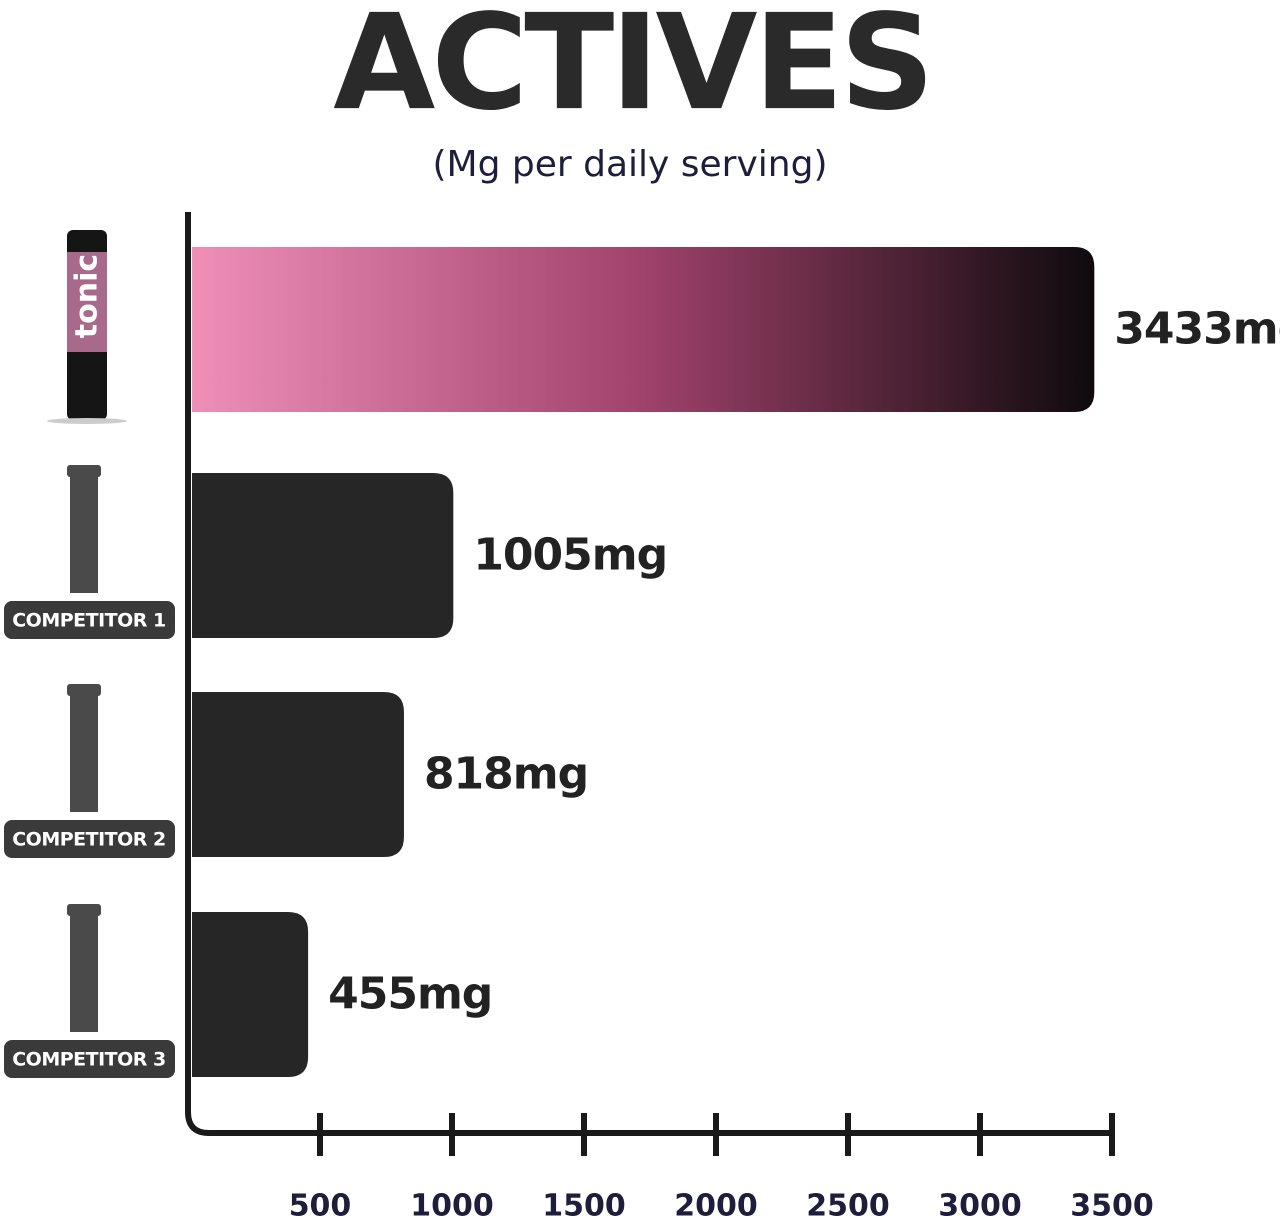 The image size is (1280, 1223). What do you see at coordinates (452, 1206) in the screenshot?
I see `x-tick-label: 1000` at bounding box center [452, 1206].